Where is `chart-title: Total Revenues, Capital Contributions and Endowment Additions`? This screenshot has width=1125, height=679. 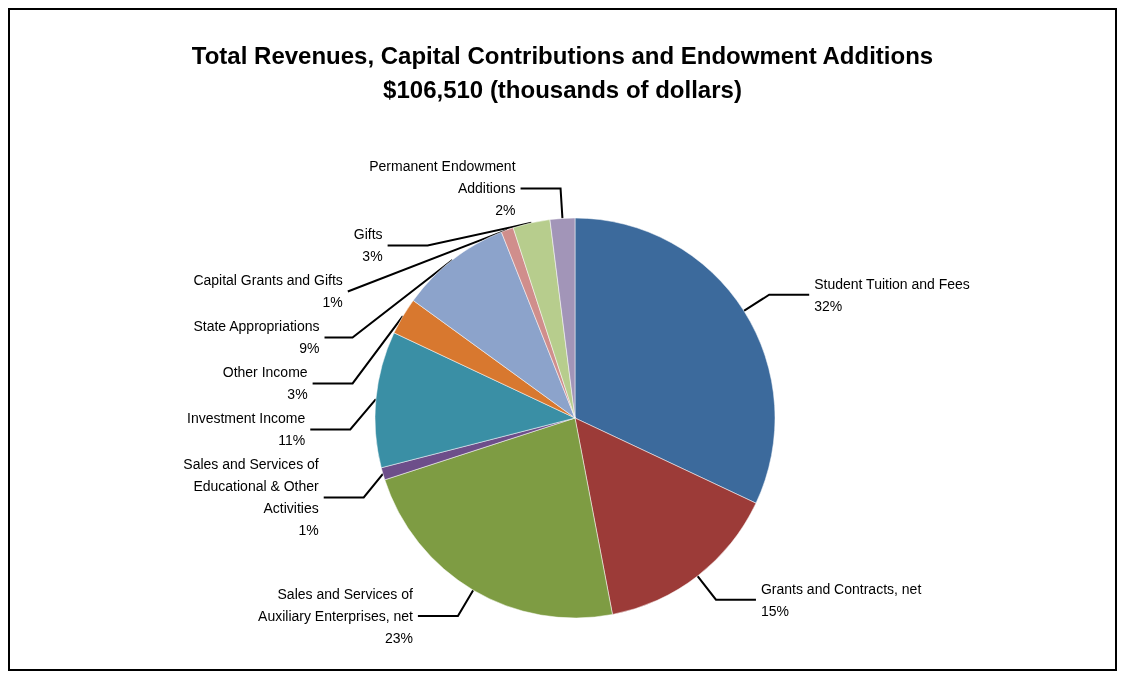
chart-title: Total Revenues, Capital Contributions and Endowment Additions is located at coordinates (562, 55).